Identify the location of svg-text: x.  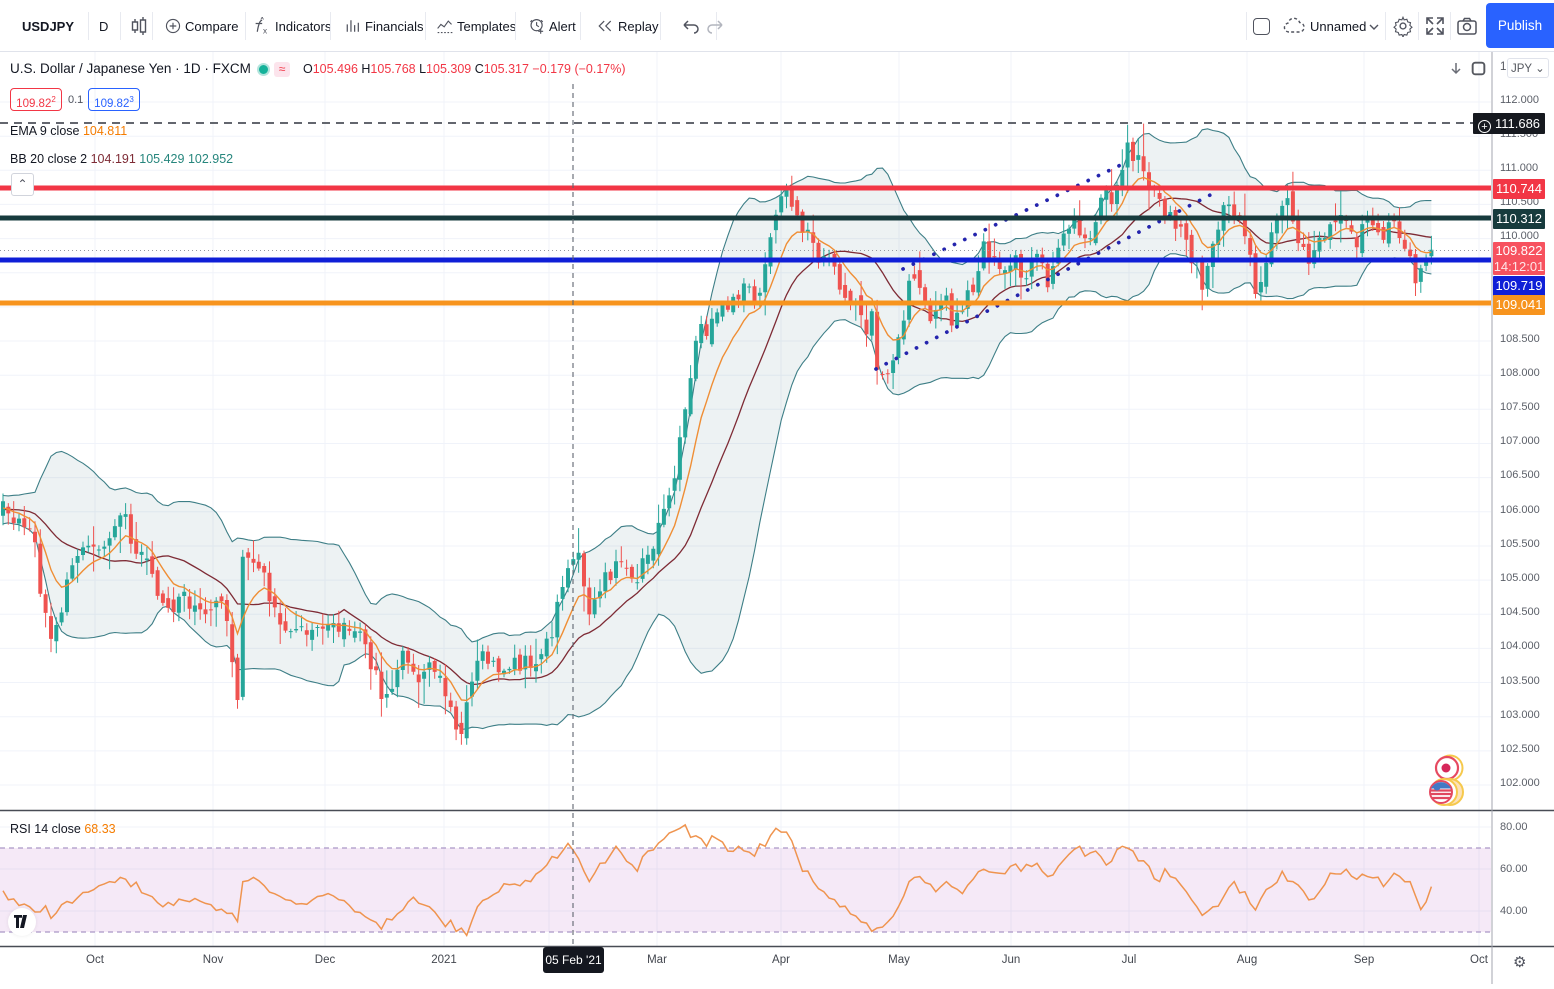
(265, 30).